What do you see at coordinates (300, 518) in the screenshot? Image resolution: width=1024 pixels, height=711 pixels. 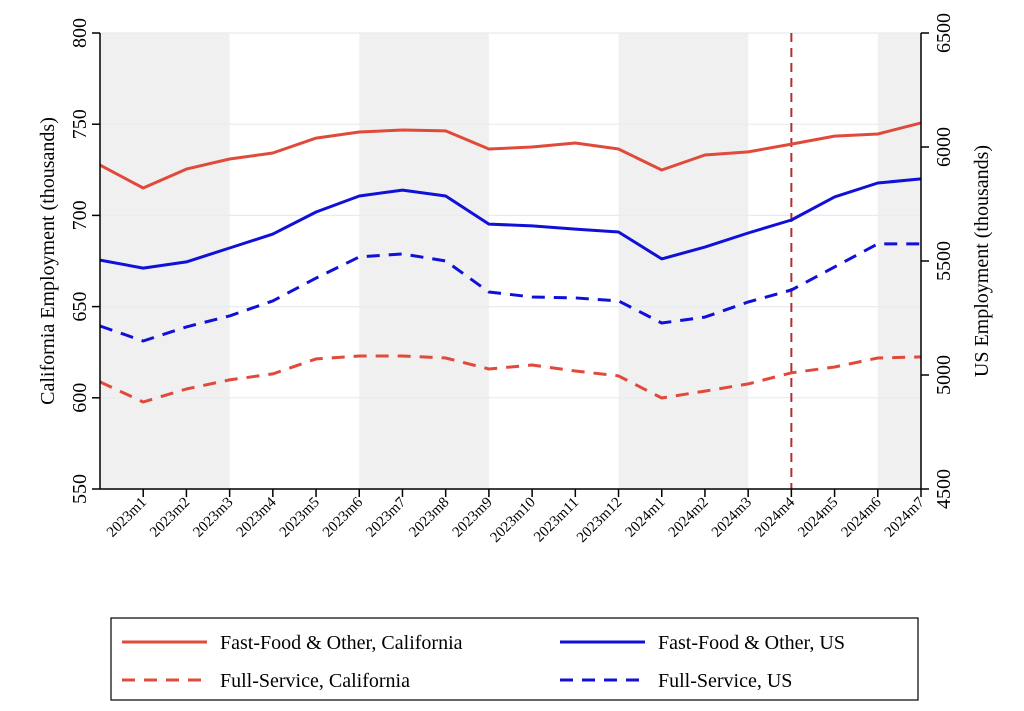 I see `x-tick-label: 2023m5` at bounding box center [300, 518].